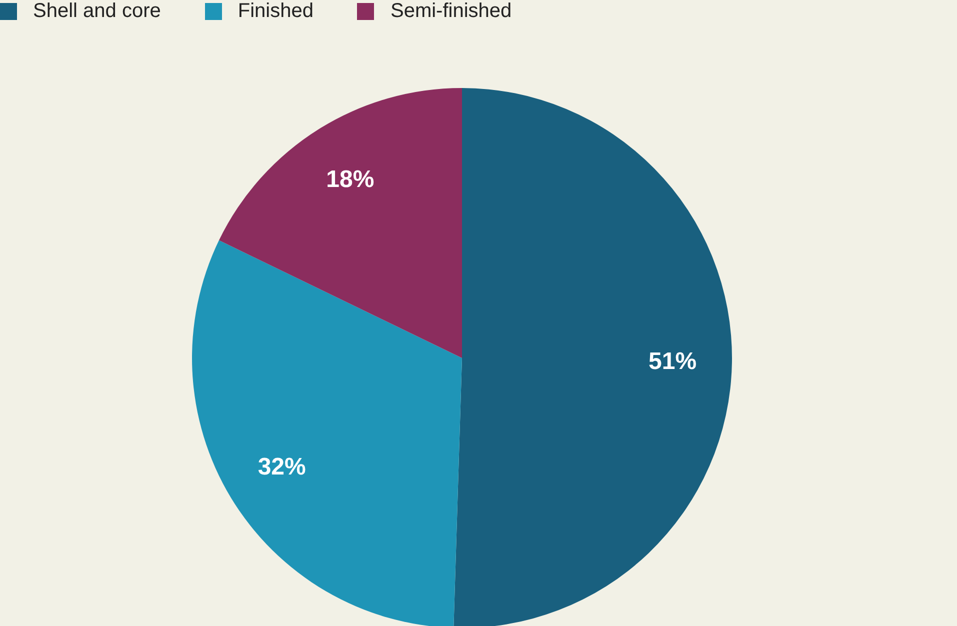  What do you see at coordinates (340, 223) in the screenshot?
I see `pie-slice` at bounding box center [340, 223].